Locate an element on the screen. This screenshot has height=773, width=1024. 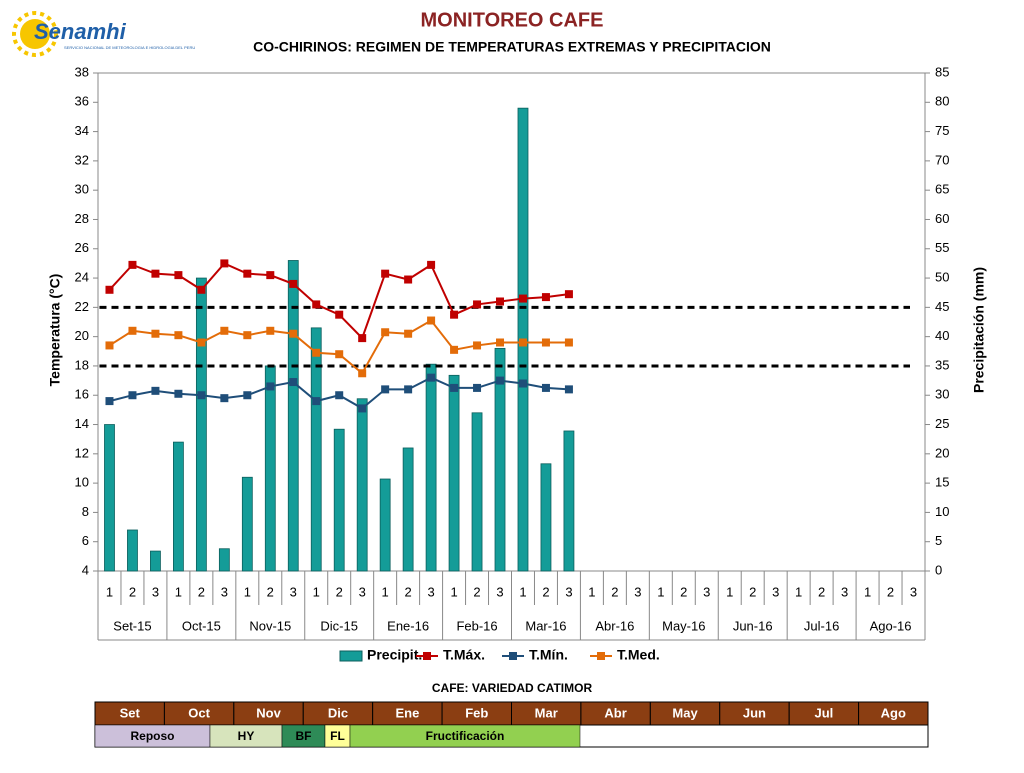
y-tick-label: 8 is located at coordinates (85, 511).